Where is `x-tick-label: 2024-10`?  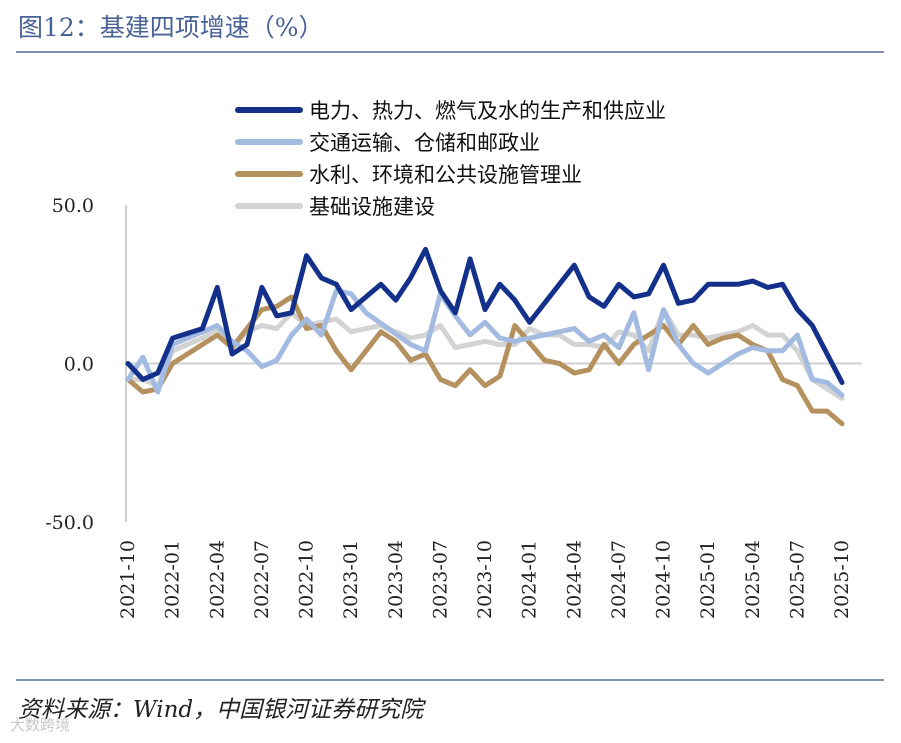
x-tick-label: 2024-10 is located at coordinates (664, 579).